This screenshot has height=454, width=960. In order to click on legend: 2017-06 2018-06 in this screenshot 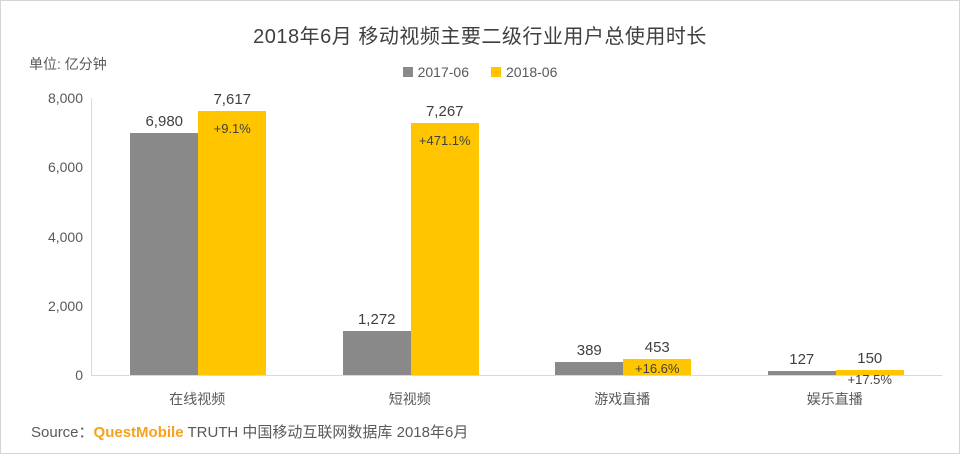, I will do `click(480, 72)`.